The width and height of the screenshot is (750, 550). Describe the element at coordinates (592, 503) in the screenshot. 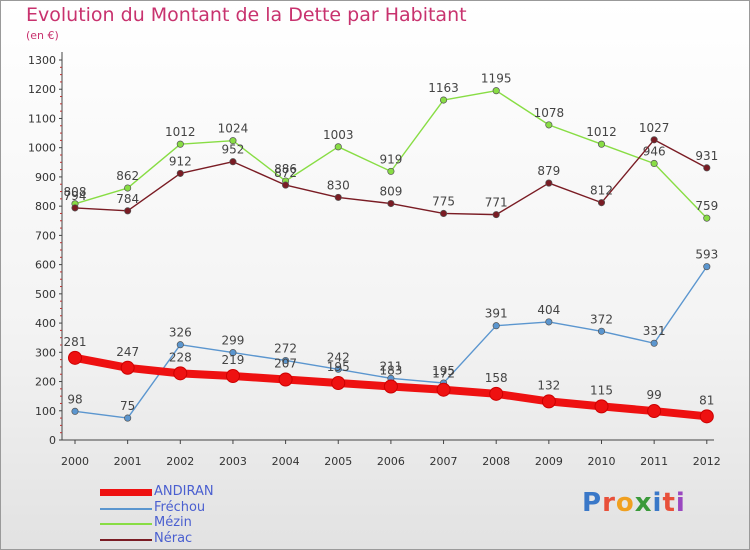

I see `logo-letter: P` at that location.